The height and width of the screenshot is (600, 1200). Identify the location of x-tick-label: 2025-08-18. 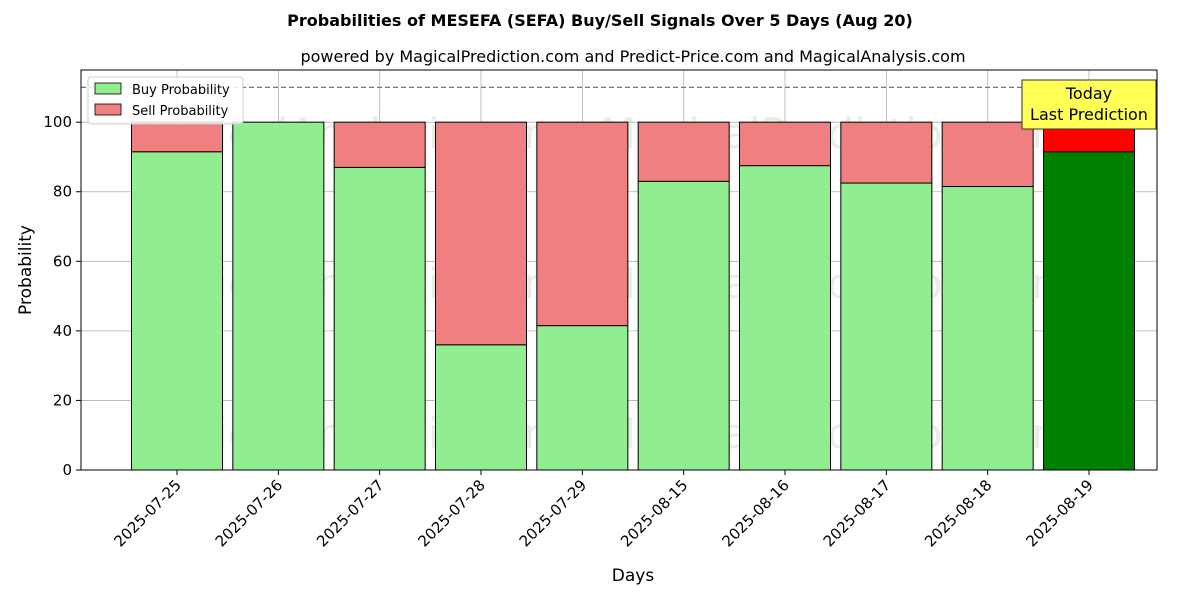
(958, 513).